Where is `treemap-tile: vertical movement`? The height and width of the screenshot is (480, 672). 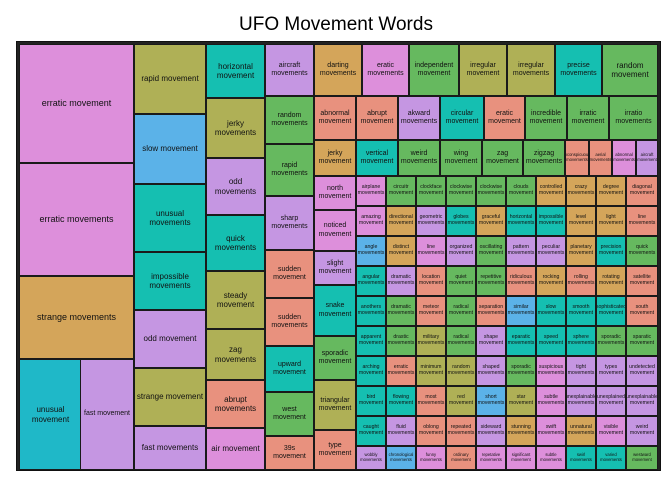 treemap-tile: vertical movement is located at coordinates (377, 158).